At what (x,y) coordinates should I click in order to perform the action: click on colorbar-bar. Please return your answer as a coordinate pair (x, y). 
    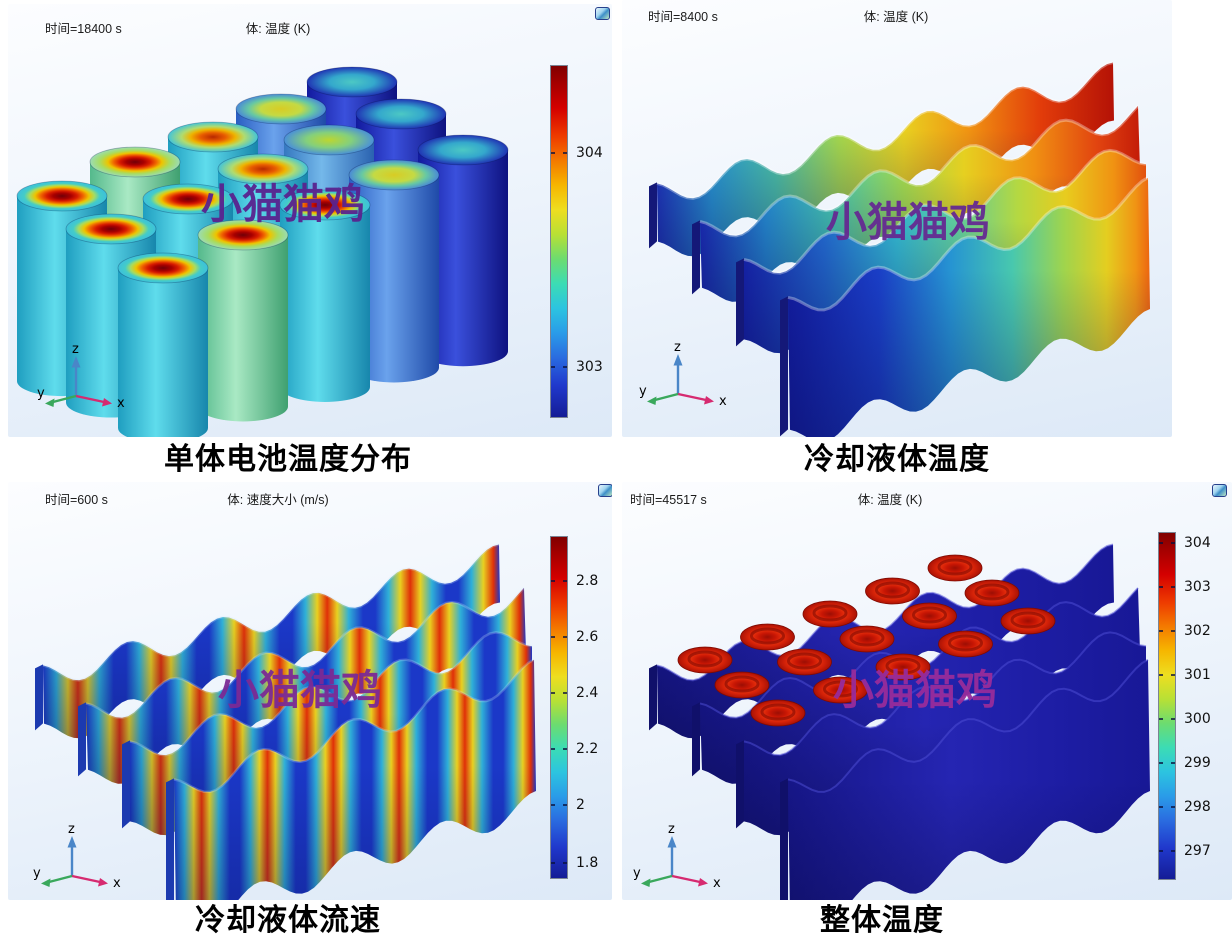
    Looking at the image, I should click on (1167, 706).